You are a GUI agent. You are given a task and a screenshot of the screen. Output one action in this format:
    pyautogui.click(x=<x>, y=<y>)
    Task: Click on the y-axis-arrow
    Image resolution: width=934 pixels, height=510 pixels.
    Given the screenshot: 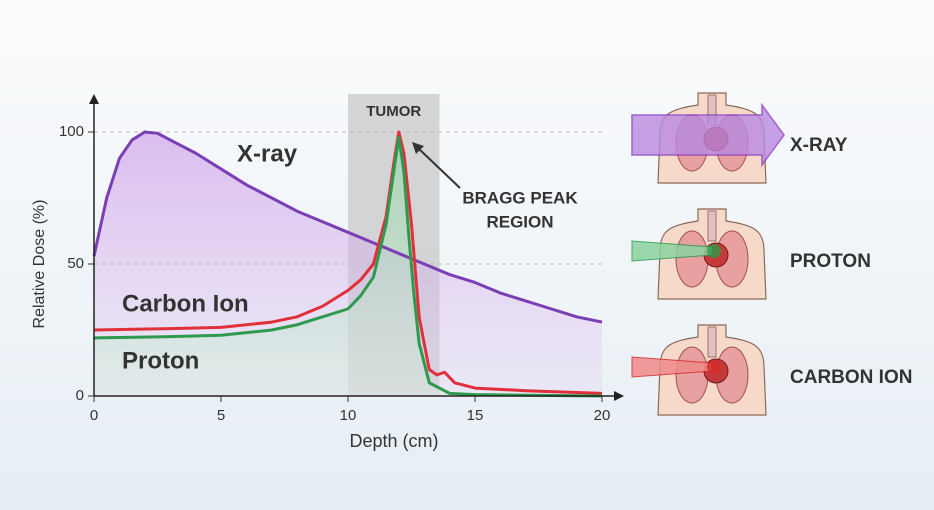 What is the action you would take?
    pyautogui.click(x=94, y=99)
    